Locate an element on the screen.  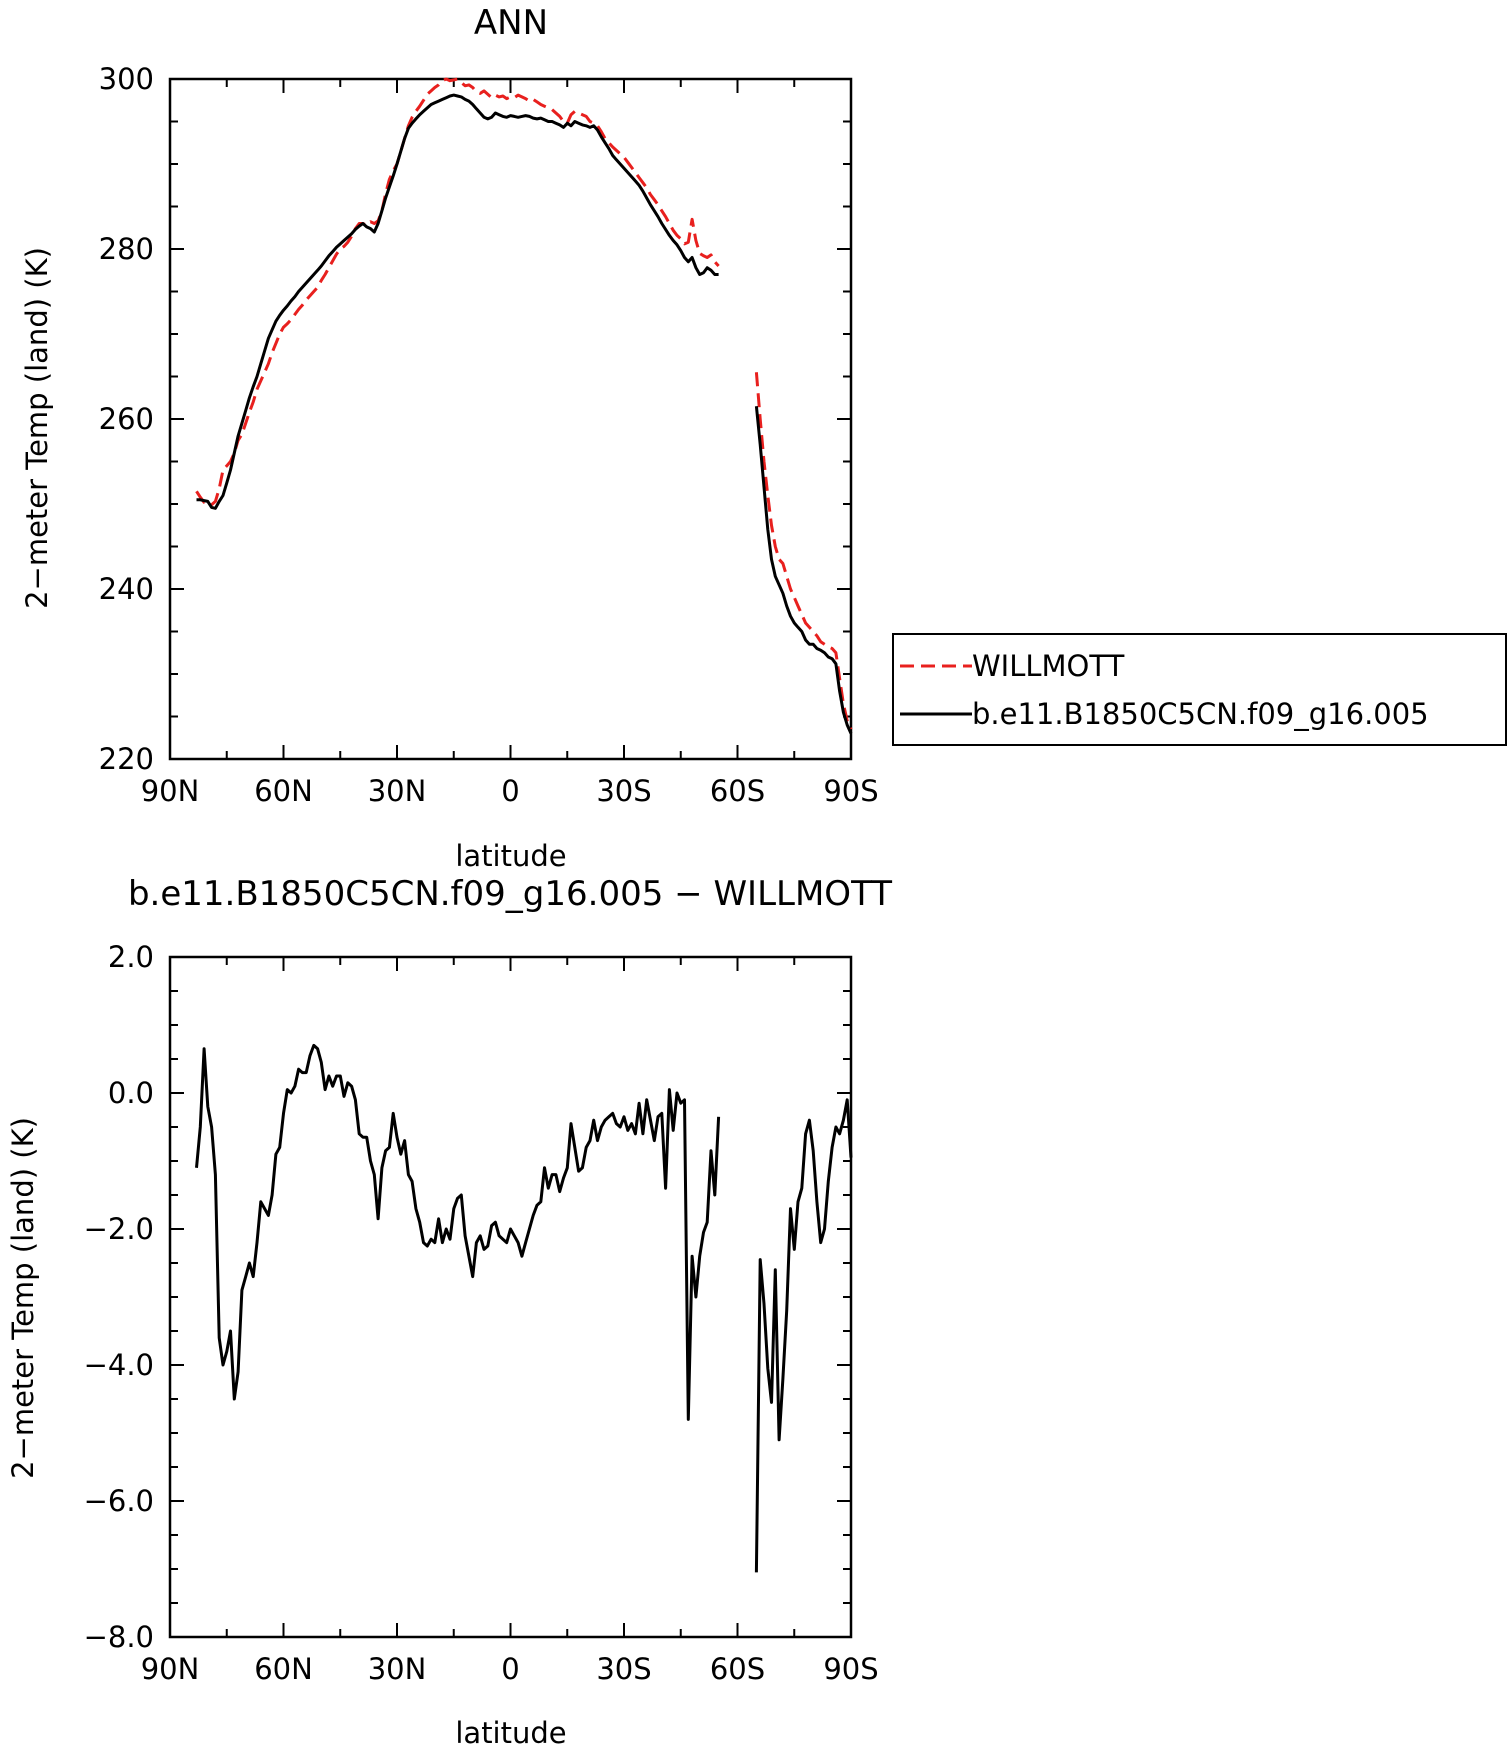
legend: WILLMOTT b.e11.B1850C5CN.f09_g16.005 is located at coordinates (1199, 689).